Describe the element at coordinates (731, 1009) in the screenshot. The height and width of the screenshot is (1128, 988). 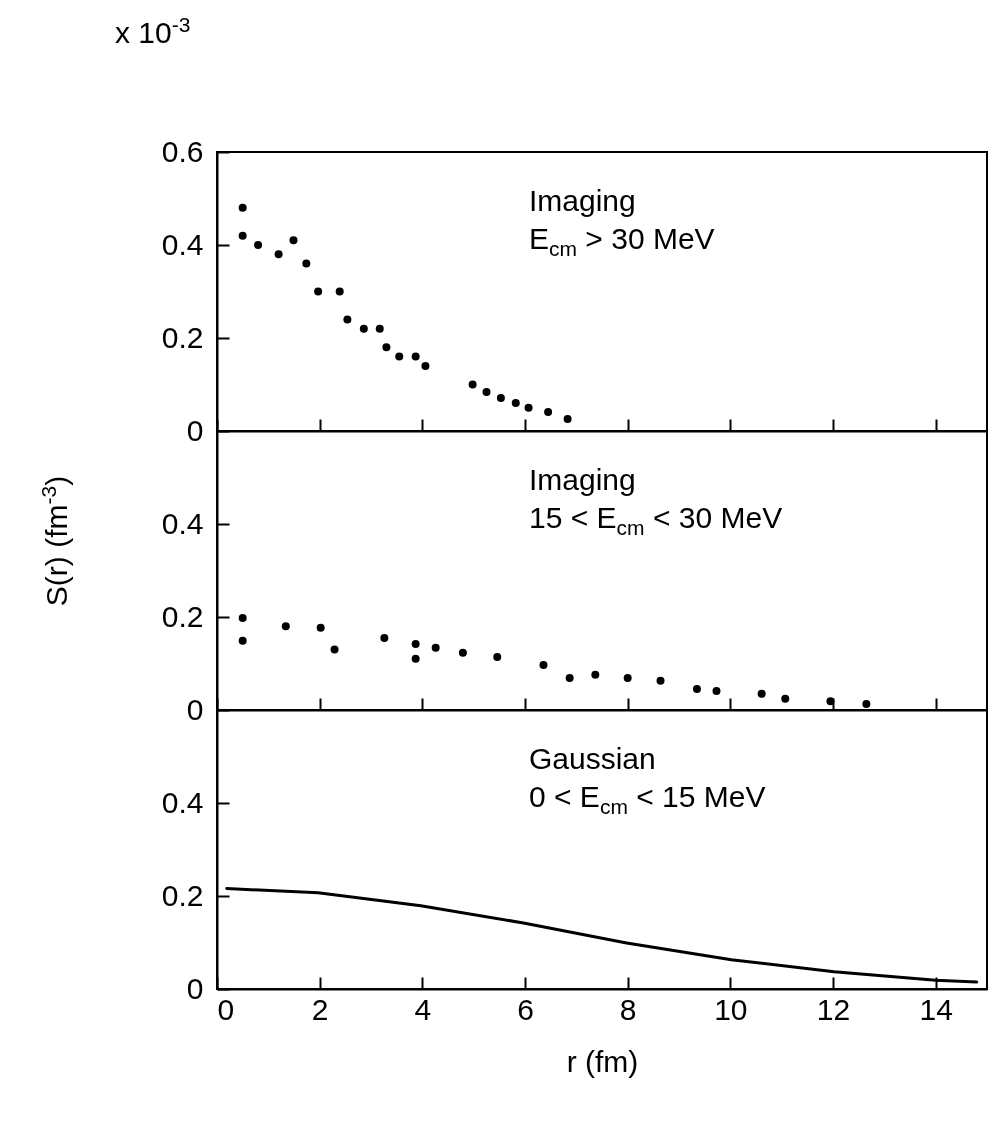
I see `x-tick-label: 10` at that location.